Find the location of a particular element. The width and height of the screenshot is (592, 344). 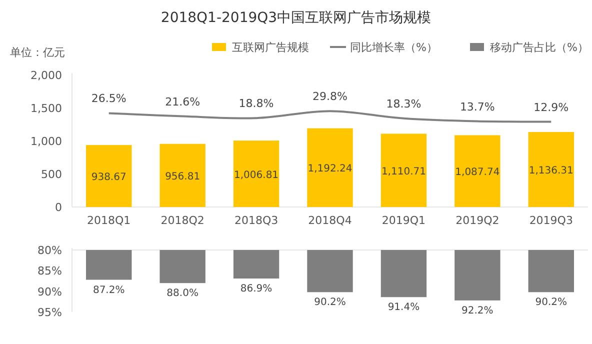

data-label: 956.81 is located at coordinates (182, 176).